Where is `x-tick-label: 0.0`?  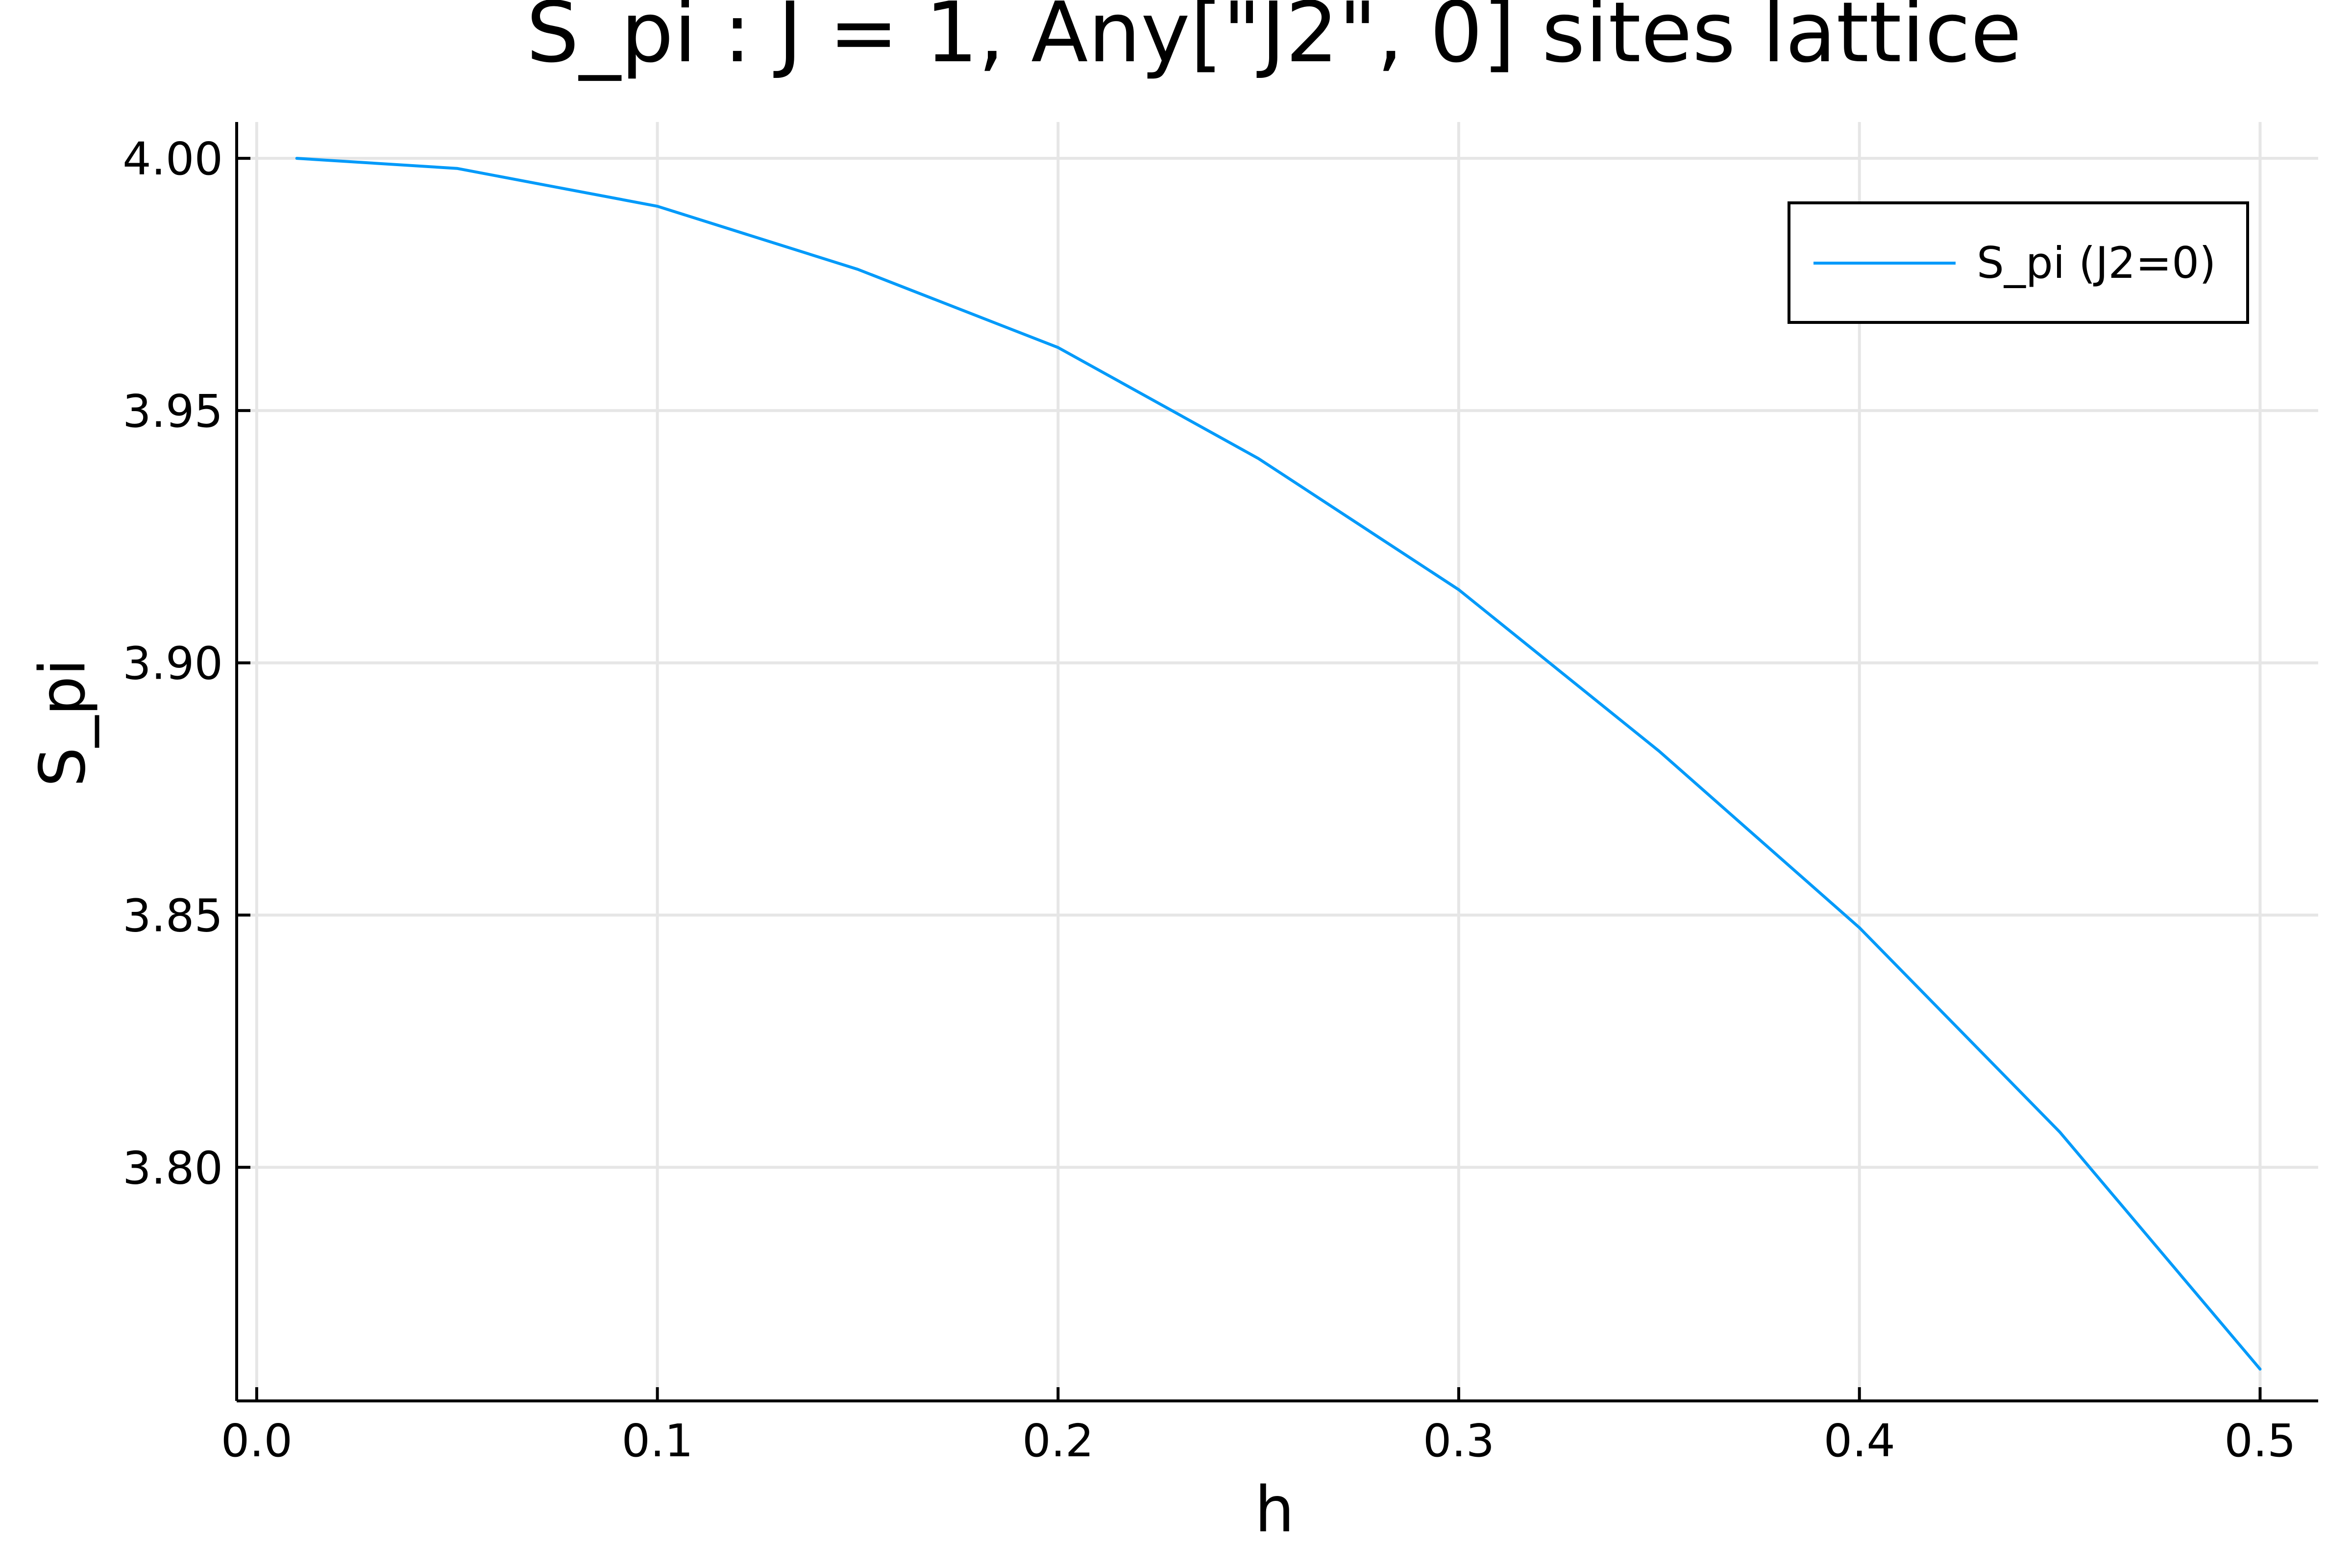
x-tick-label: 0.0 is located at coordinates (257, 1441).